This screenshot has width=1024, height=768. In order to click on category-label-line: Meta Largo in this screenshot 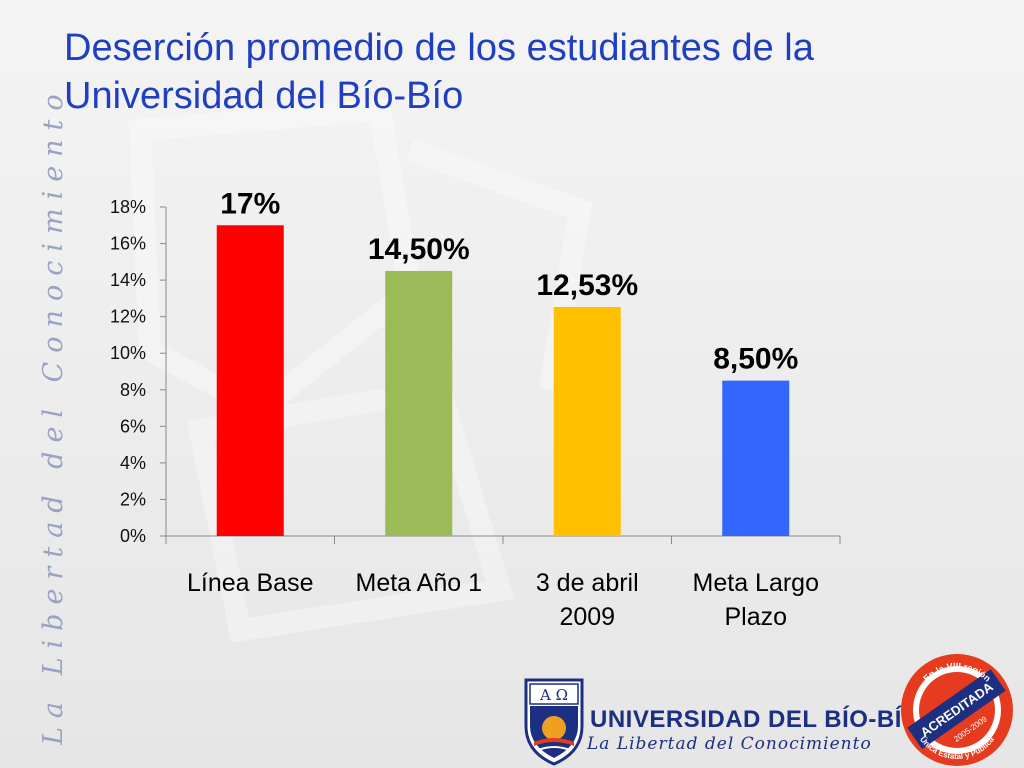, I will do `click(756, 583)`.